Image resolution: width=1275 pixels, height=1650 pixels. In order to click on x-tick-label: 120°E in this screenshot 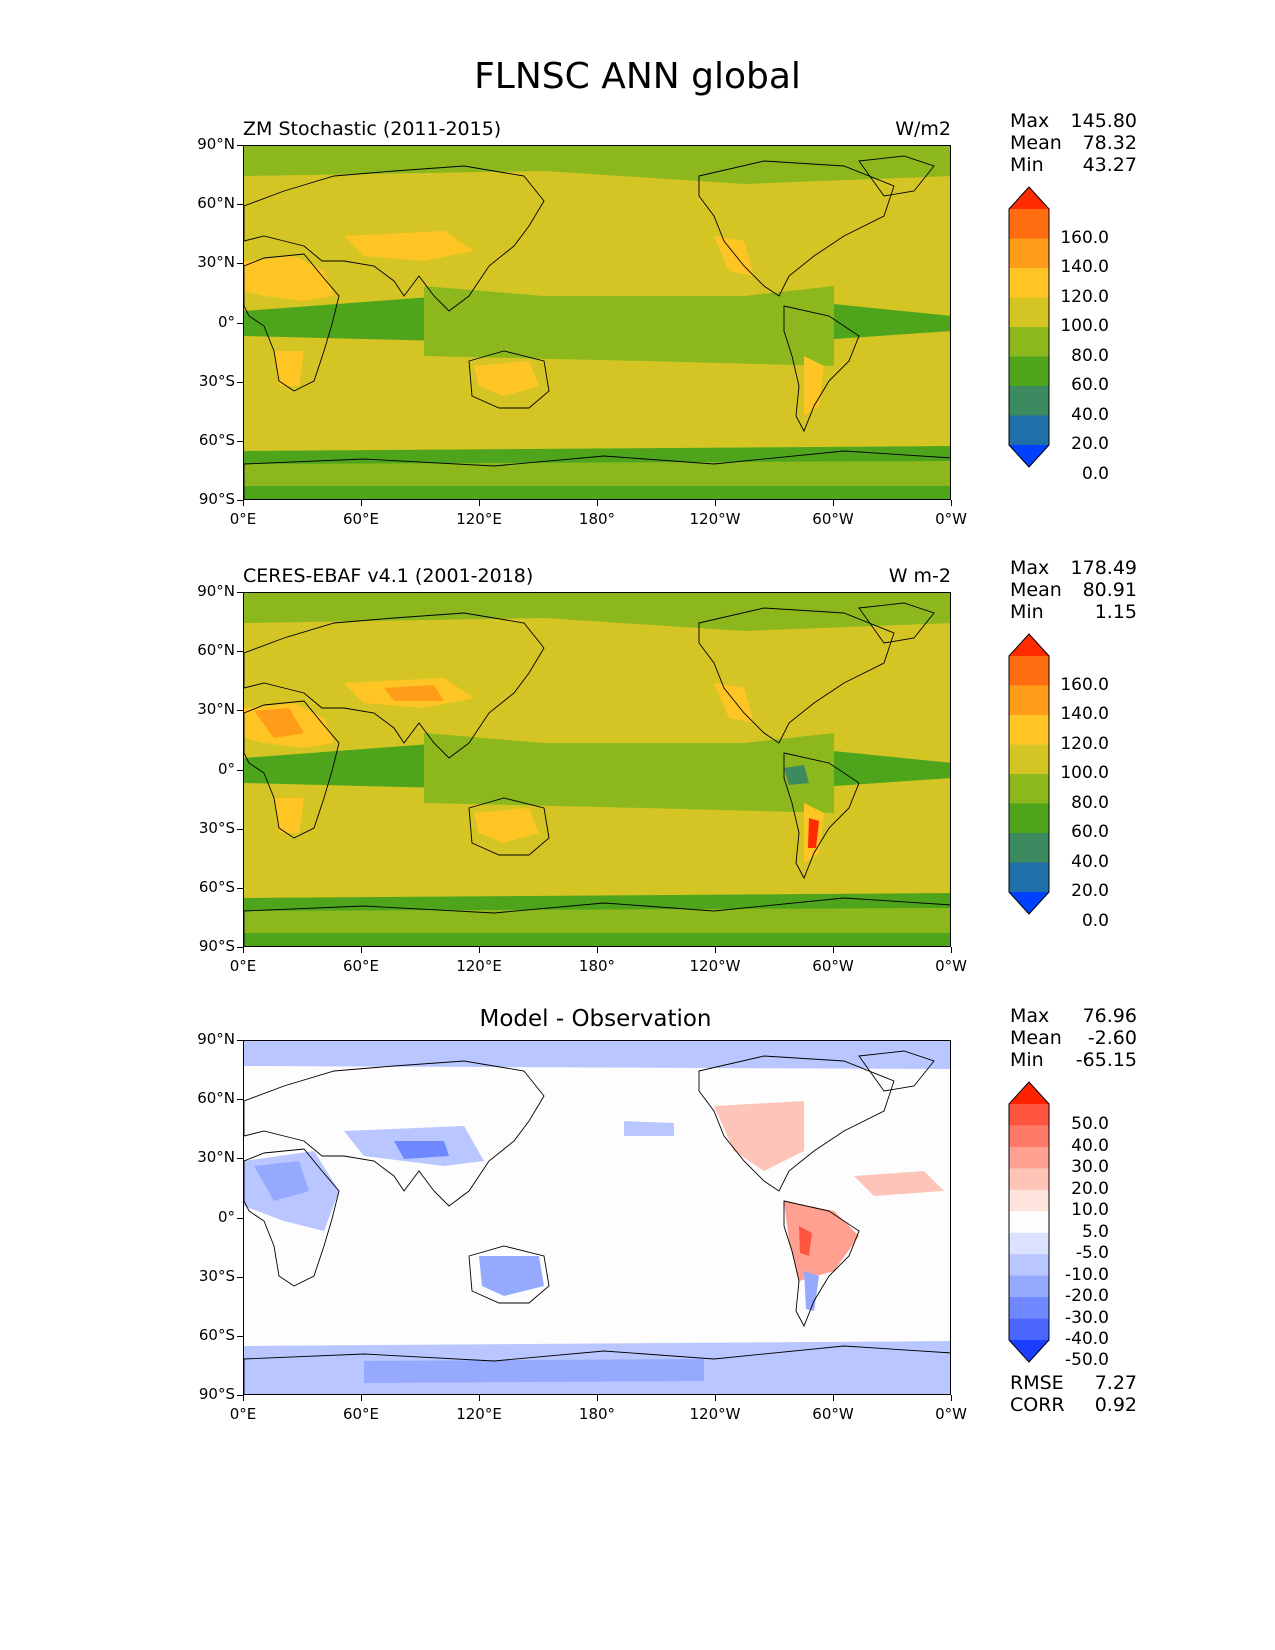, I will do `click(479, 1414)`.